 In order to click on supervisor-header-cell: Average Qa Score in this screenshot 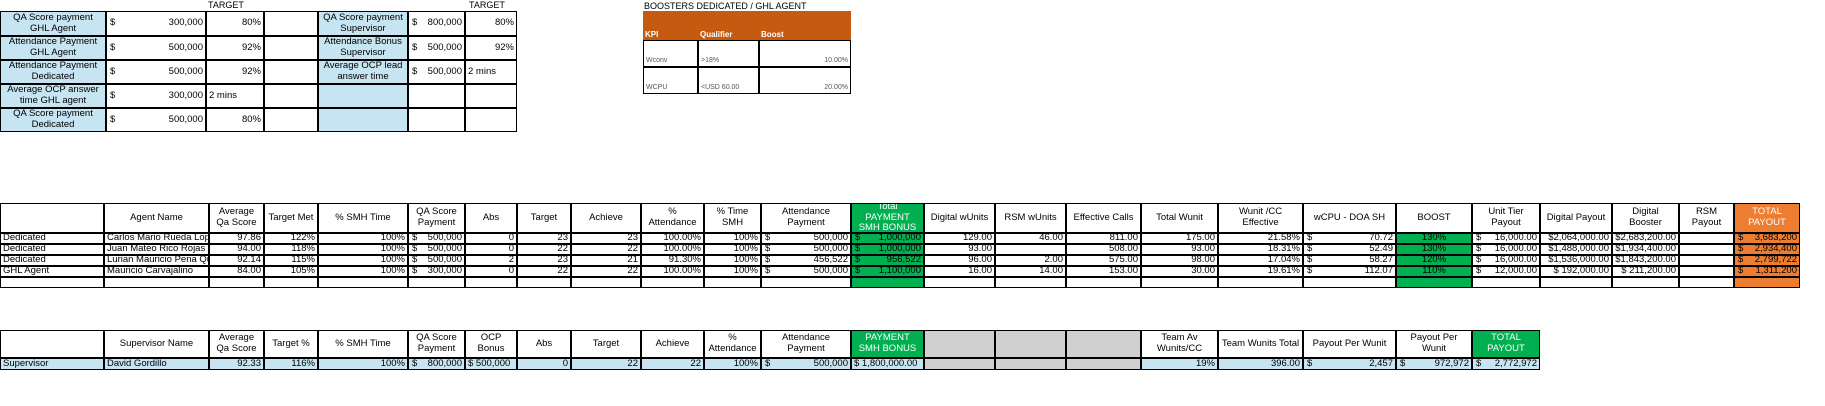, I will do `click(236, 344)`.